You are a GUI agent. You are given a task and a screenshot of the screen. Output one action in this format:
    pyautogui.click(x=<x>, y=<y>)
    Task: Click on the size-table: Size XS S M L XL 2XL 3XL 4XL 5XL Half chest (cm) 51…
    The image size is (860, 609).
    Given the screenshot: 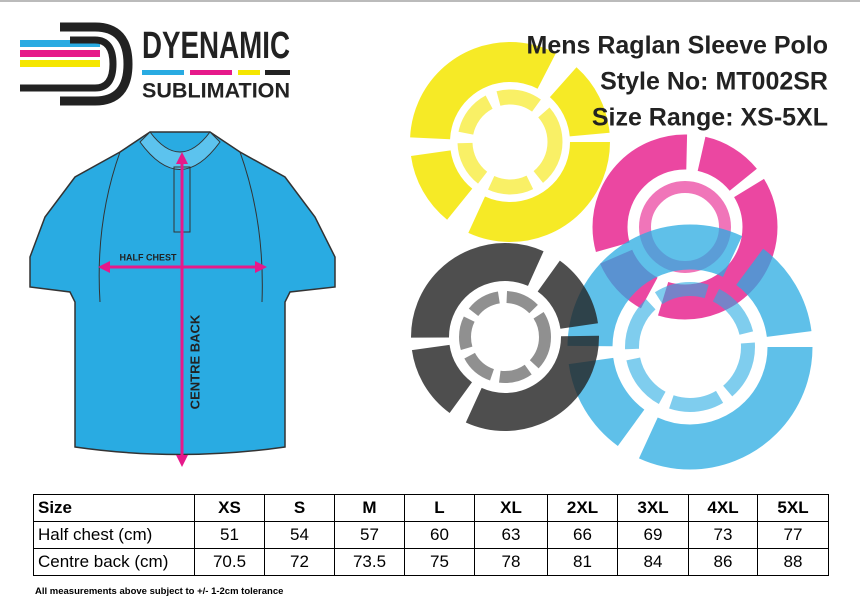 What is the action you would take?
    pyautogui.click(x=431, y=535)
    